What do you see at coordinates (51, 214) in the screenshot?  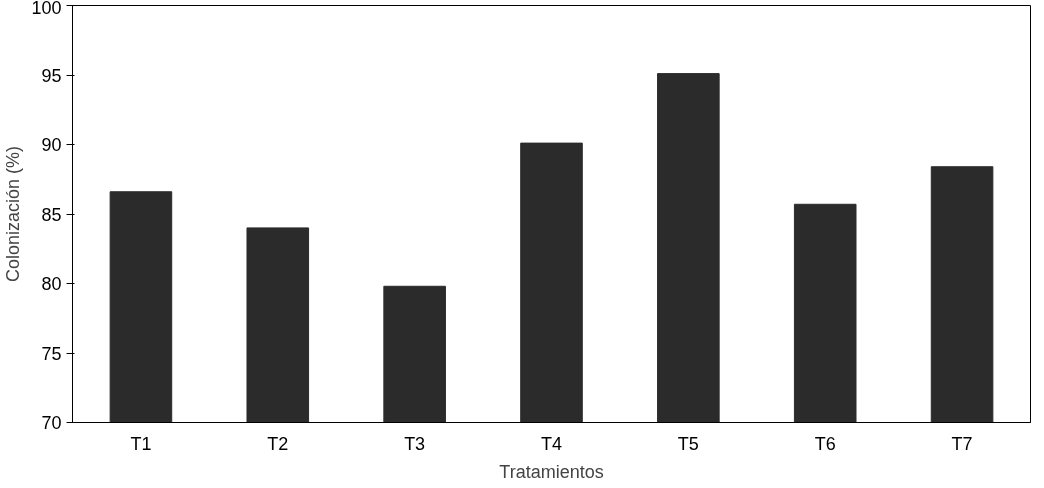 I see `y-tick-label: 85` at bounding box center [51, 214].